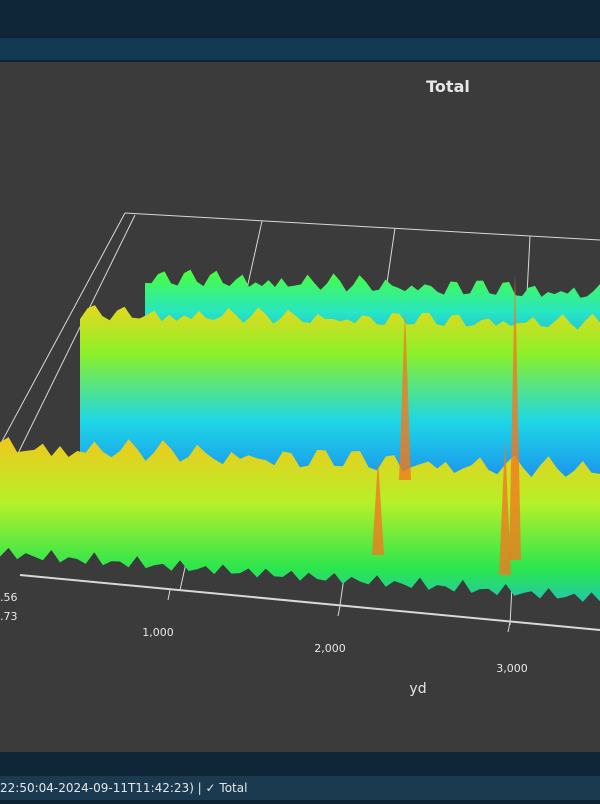 This screenshot has height=804, width=600. I want to click on z-tick-label: .56, so click(9, 597).